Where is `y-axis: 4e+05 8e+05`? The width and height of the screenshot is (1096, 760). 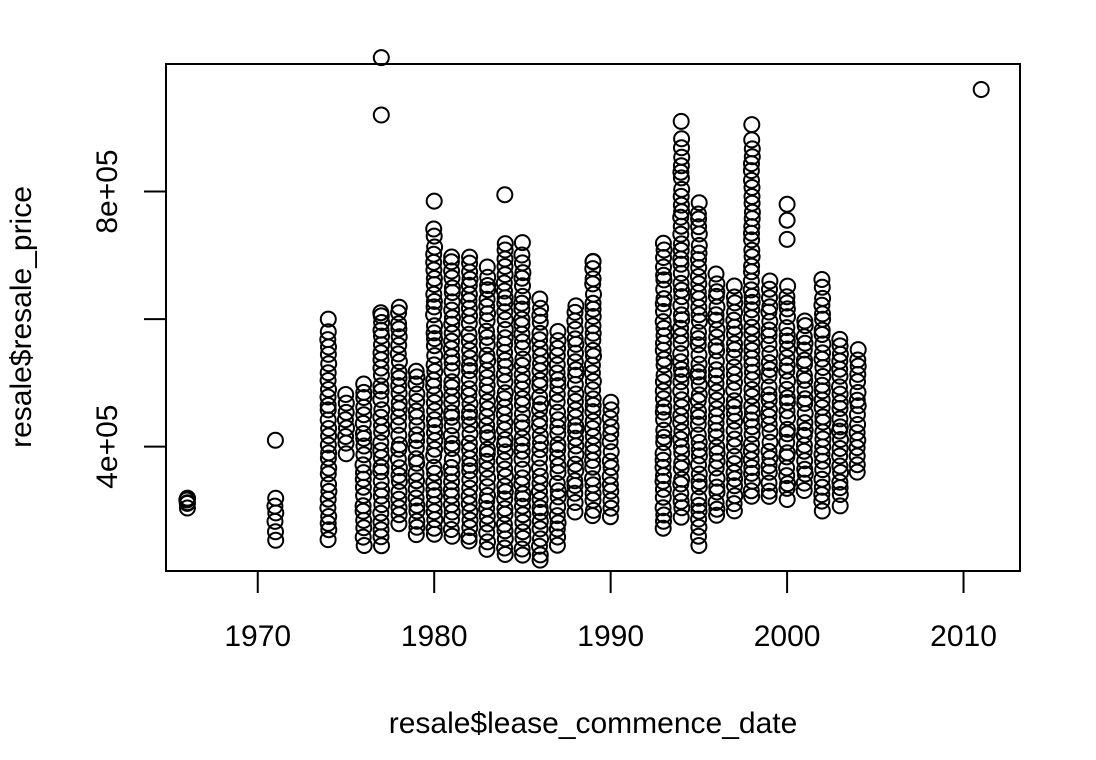
y-axis: 4e+05 8e+05 is located at coordinates (129, 319).